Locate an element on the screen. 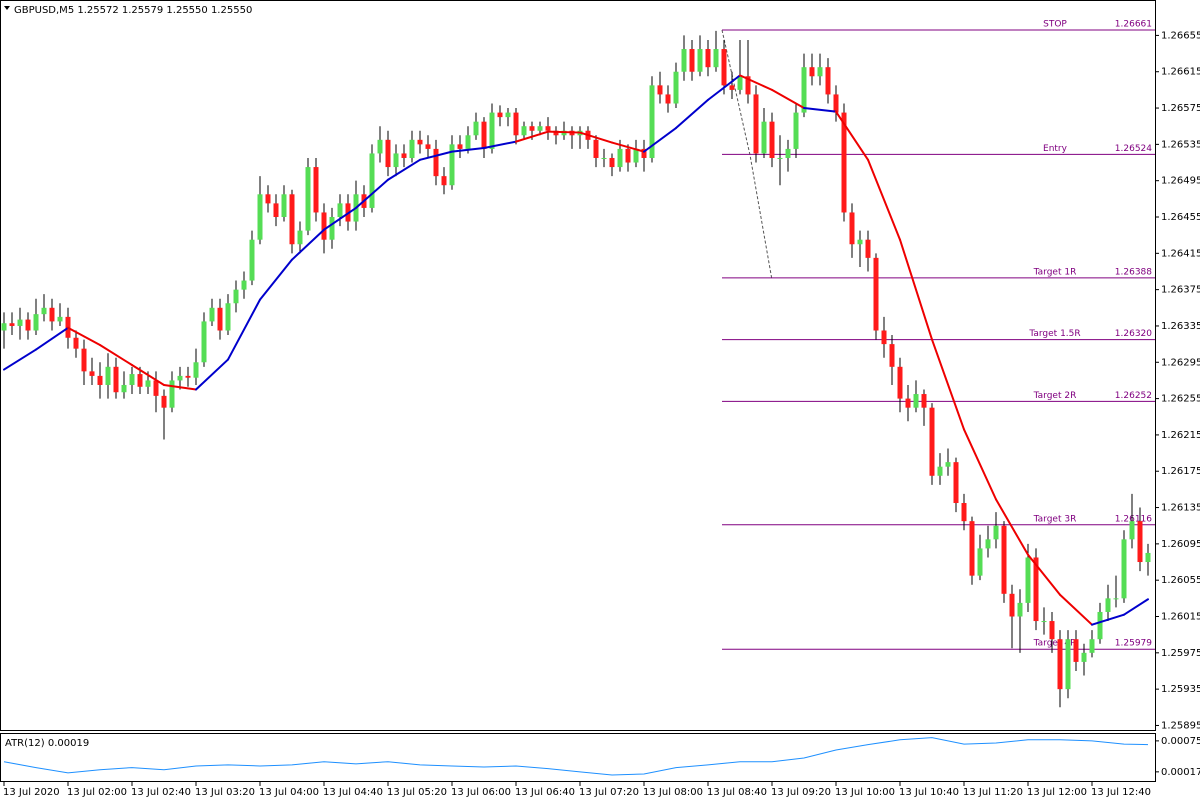 This screenshot has width=1200, height=804. x-tick-label: 13 Jul 12:00 is located at coordinates (1057, 792).